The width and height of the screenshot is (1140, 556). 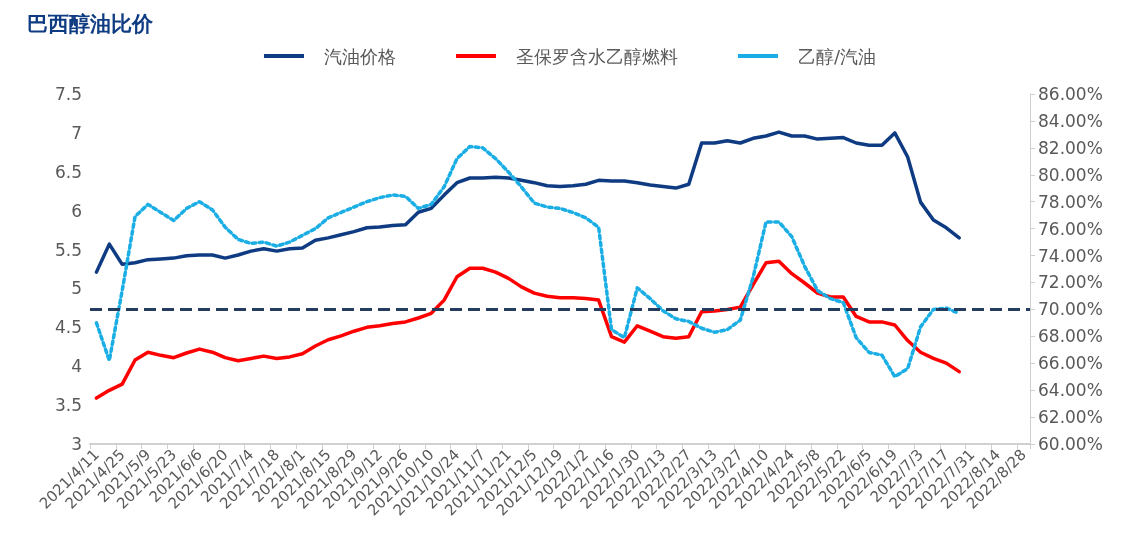 I want to click on y2-tick-label: 86.00%, so click(x=1070, y=94).